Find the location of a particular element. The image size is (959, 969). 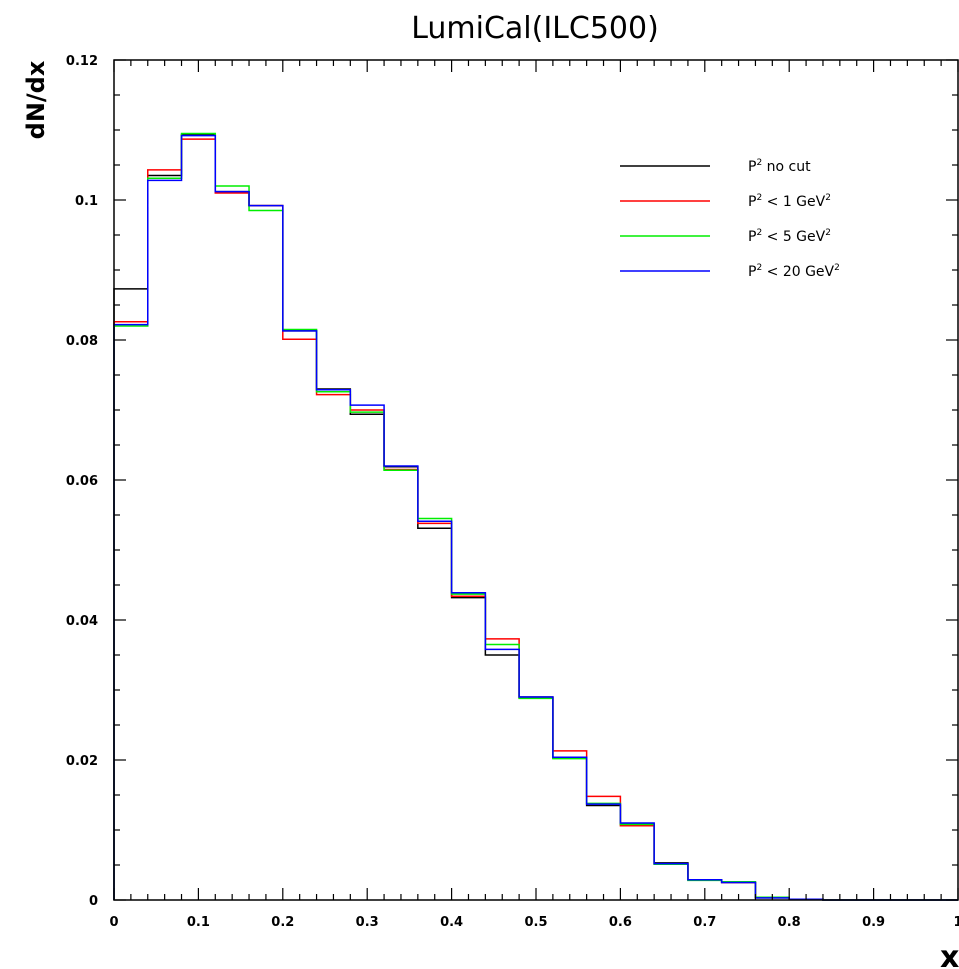

x-tick-label: 0.3 is located at coordinates (367, 922).